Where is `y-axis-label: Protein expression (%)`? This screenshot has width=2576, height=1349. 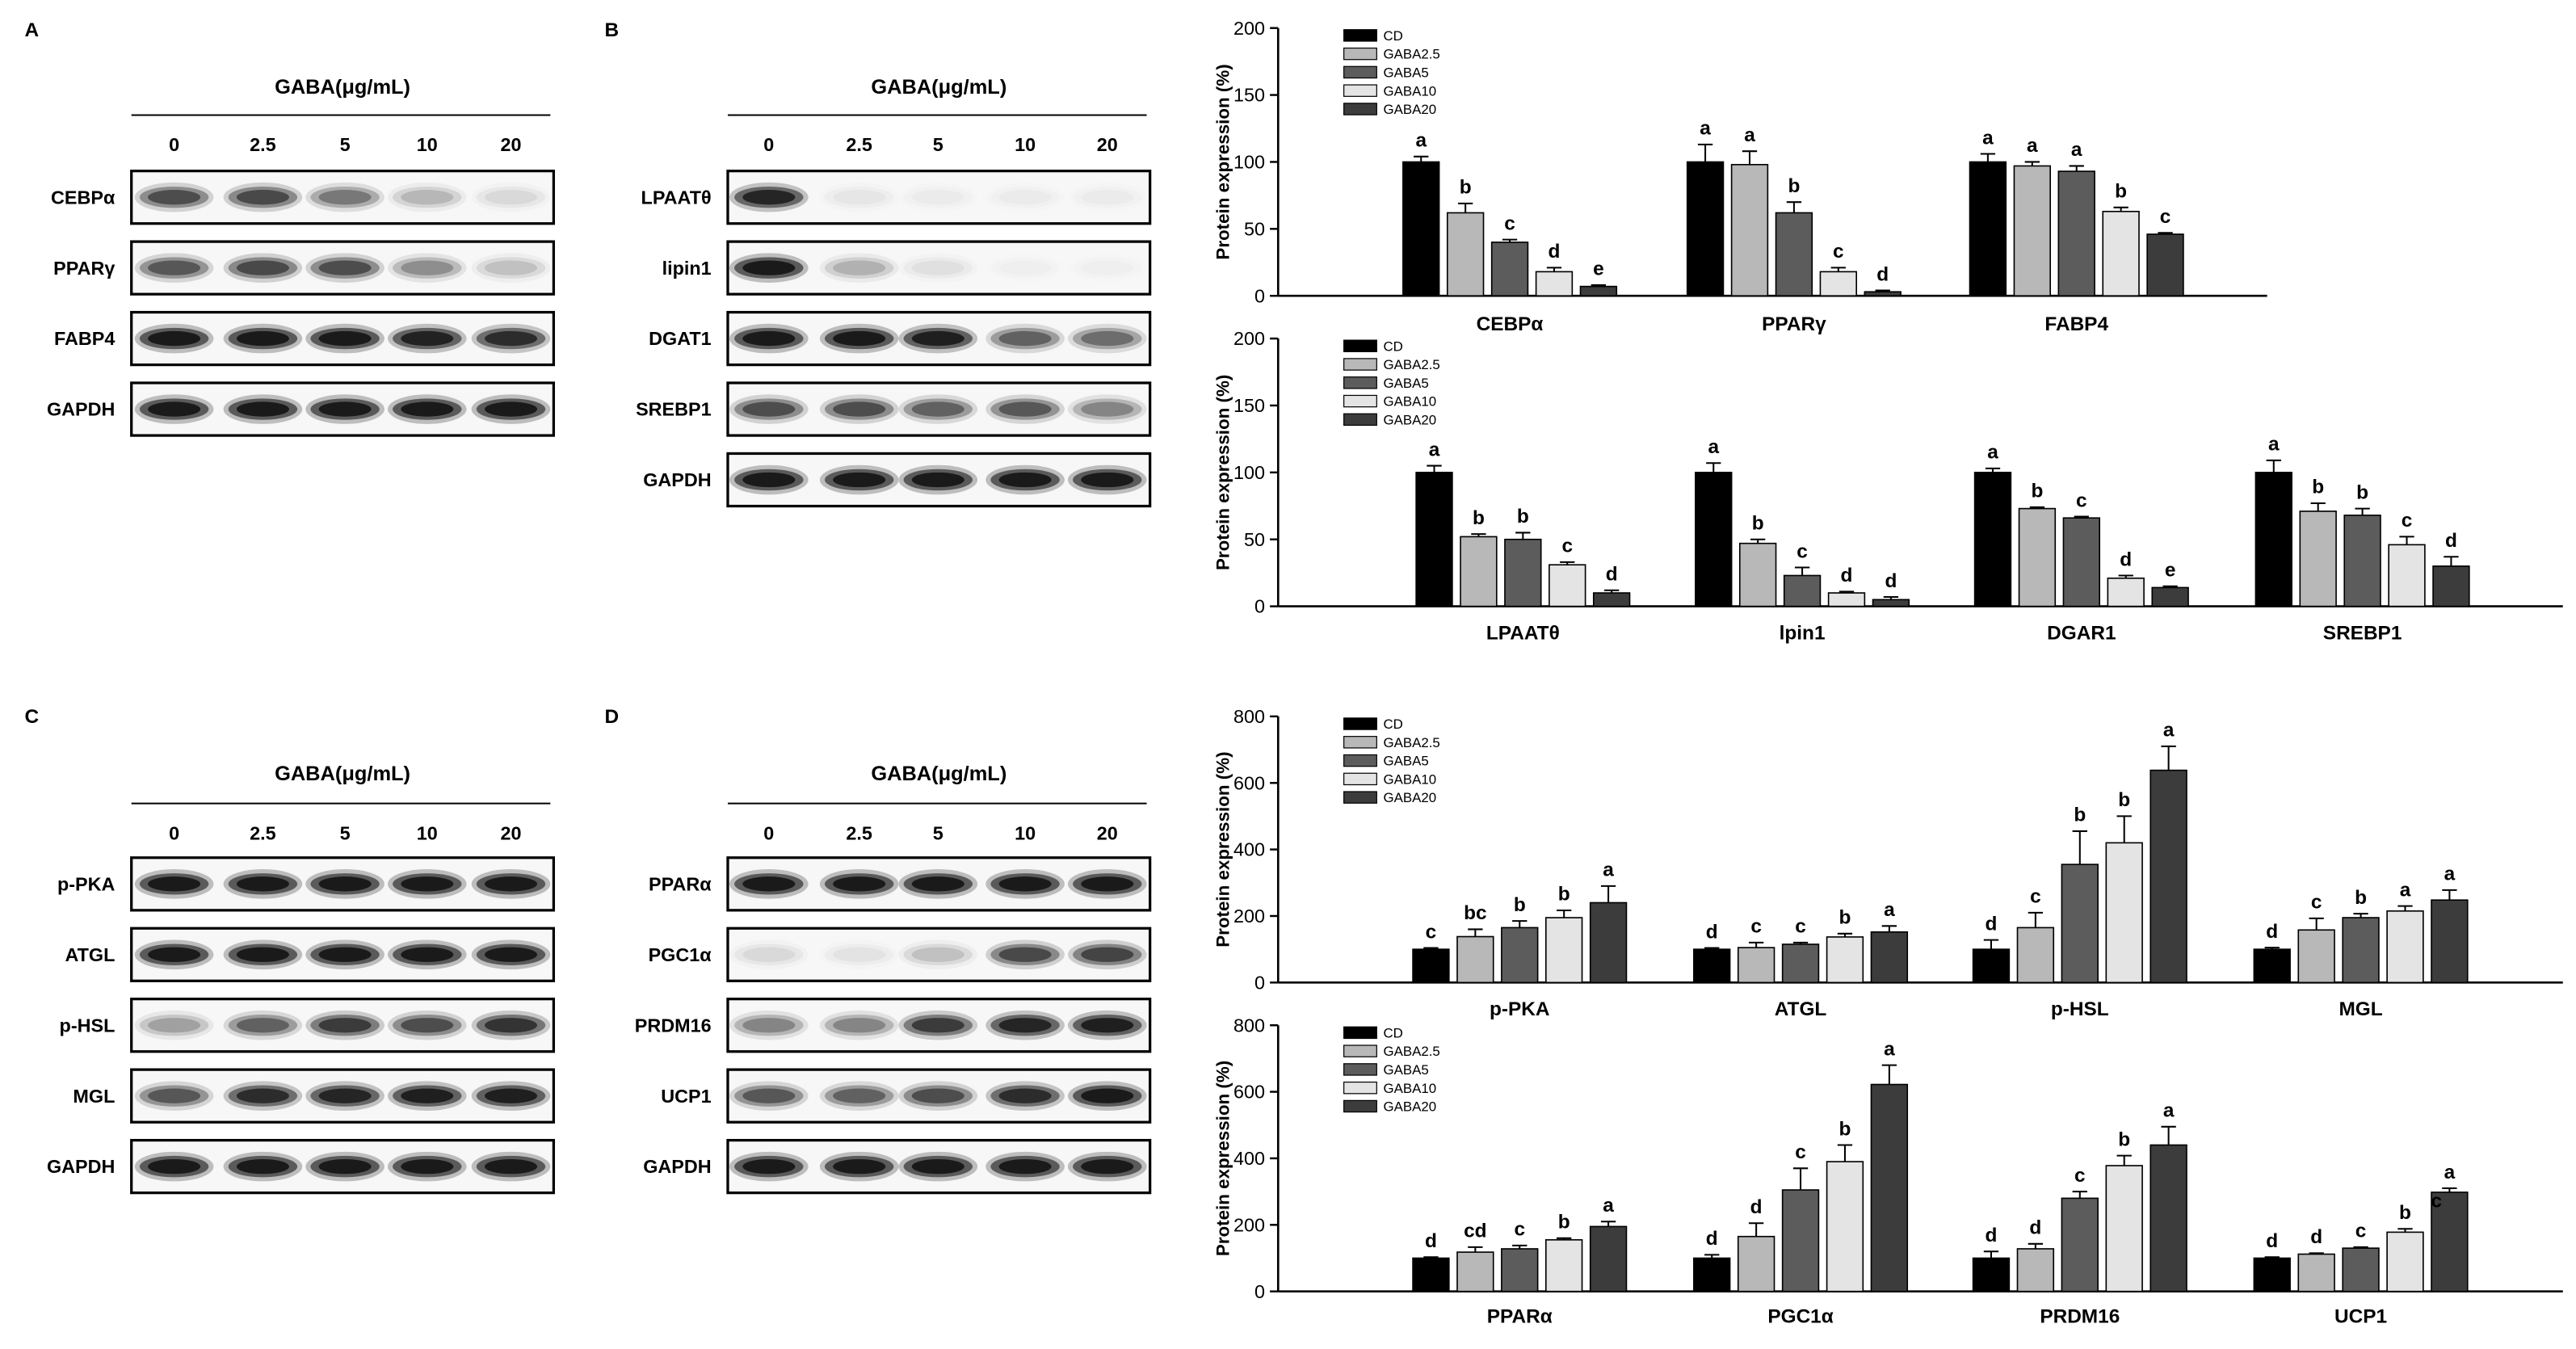 y-axis-label: Protein expression (%) is located at coordinates (1222, 161).